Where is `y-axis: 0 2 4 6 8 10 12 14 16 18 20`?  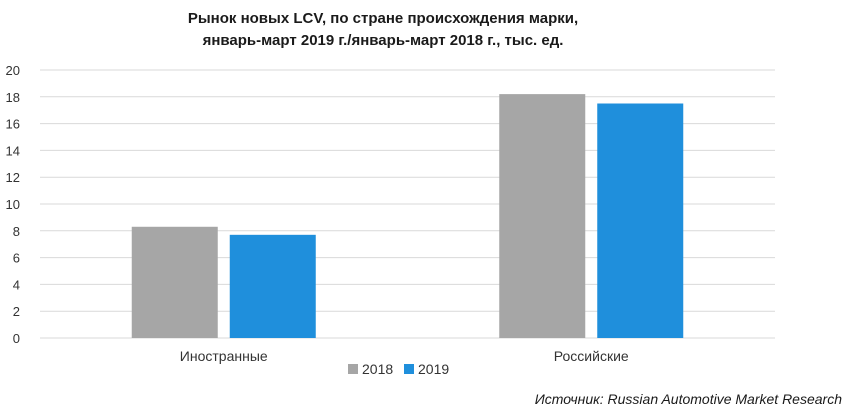 y-axis: 0 2 4 6 8 10 12 14 16 18 20 is located at coordinates (13, 204).